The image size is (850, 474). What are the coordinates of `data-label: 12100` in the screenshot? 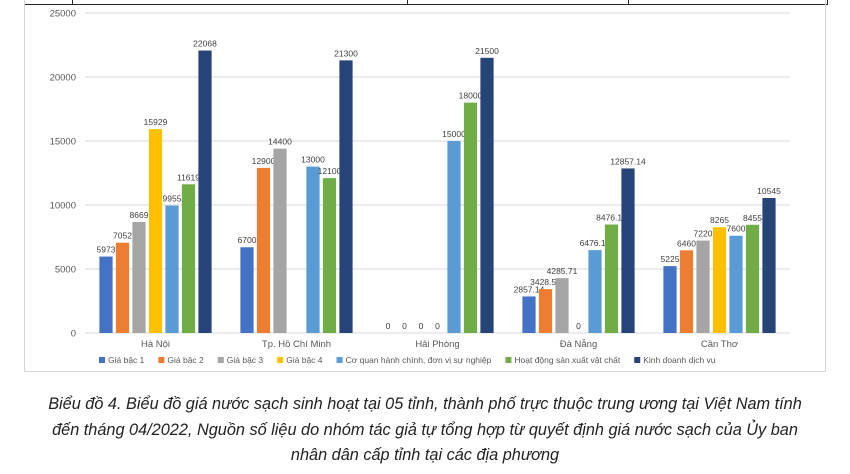 It's located at (330, 171).